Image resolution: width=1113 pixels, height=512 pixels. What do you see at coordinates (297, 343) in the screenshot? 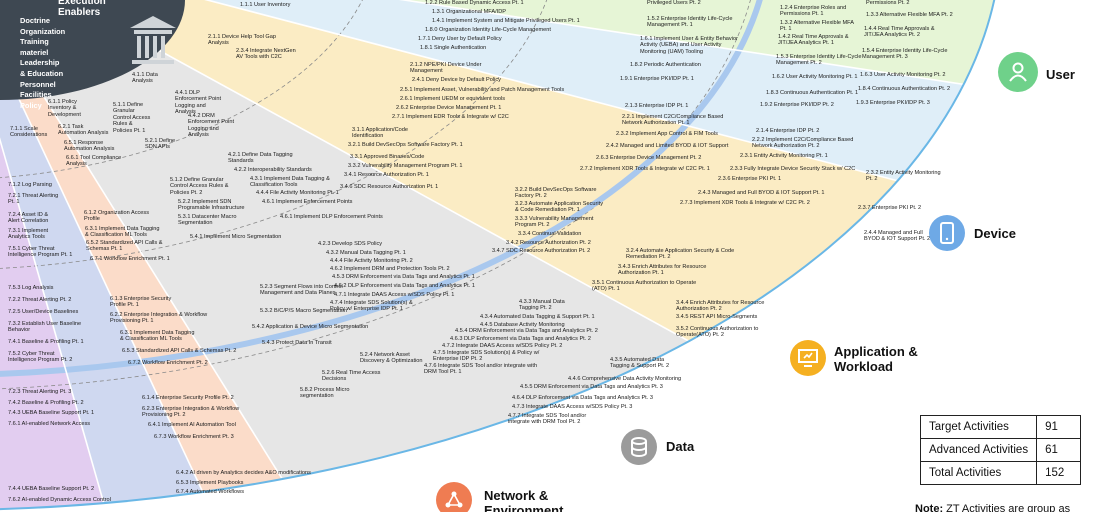
I see `activity-label: 5.4.3 Protect Data In Transit` at bounding box center [297, 343].